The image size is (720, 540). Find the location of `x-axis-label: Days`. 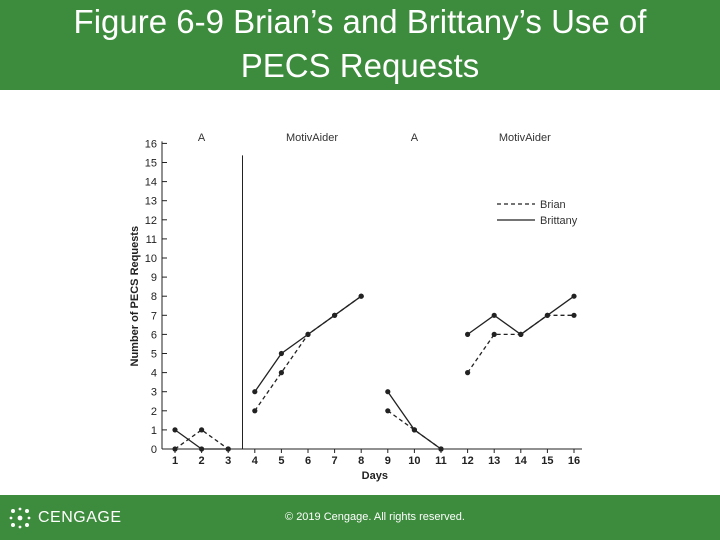

x-axis-label: Days is located at coordinates (375, 476).